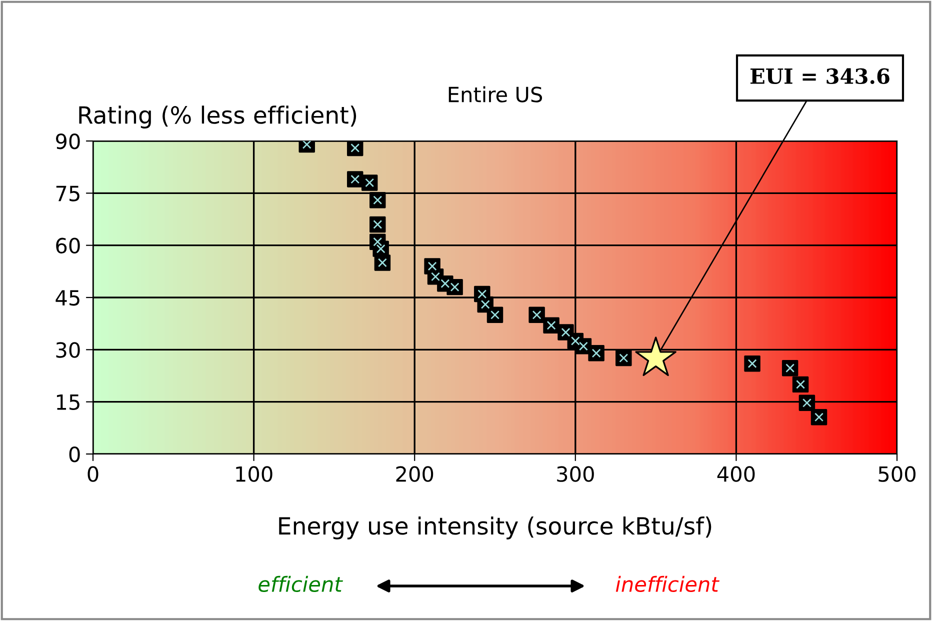 Image resolution: width=932 pixels, height=621 pixels. I want to click on y-axis-title: Rating (% less efficient), so click(217, 117).